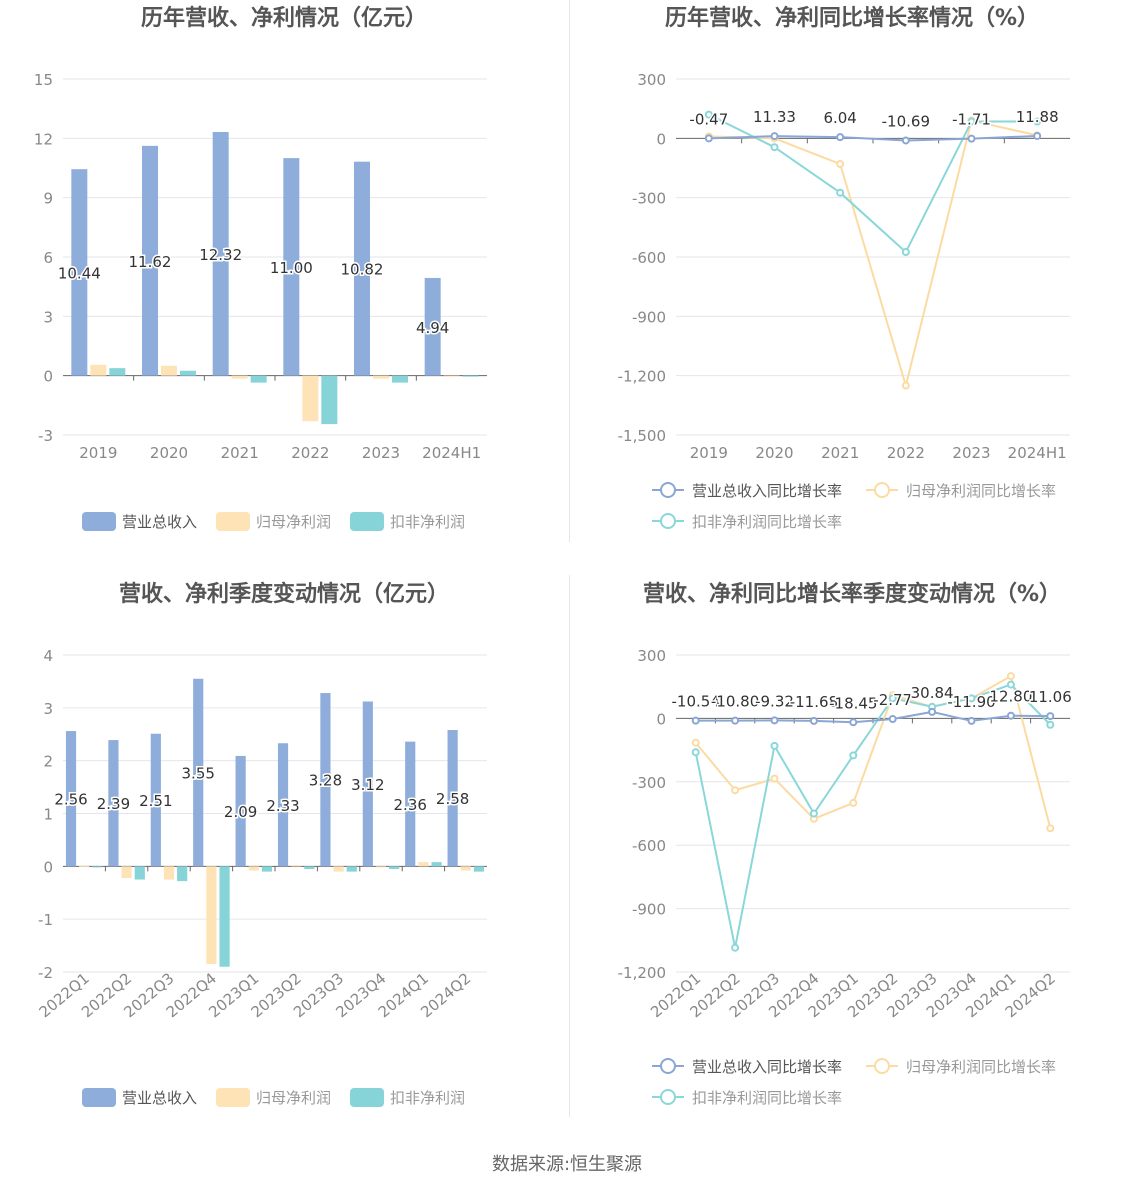  I want to click on y-tick-label: 6, so click(48, 258).